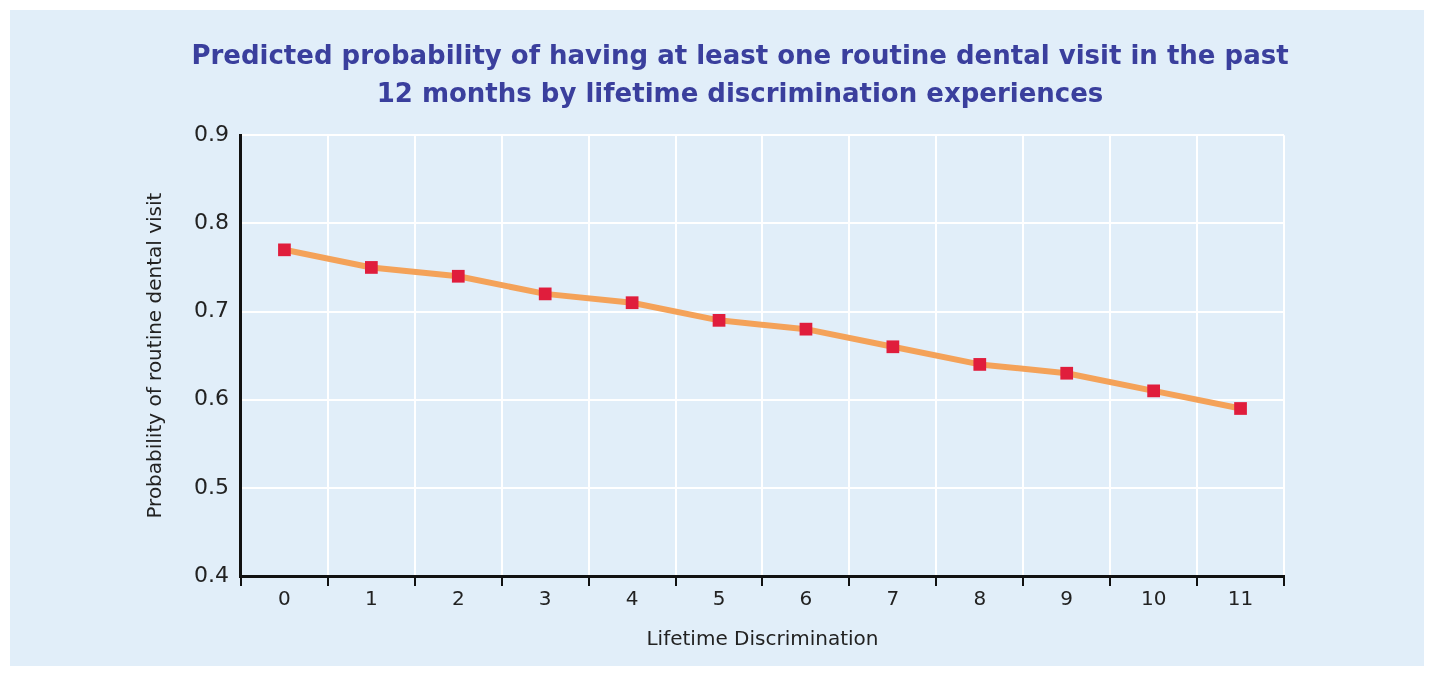 The height and width of the screenshot is (674, 1434). What do you see at coordinates (154, 355) in the screenshot?
I see `y-axis-title: Probability of routine dental visit` at bounding box center [154, 355].